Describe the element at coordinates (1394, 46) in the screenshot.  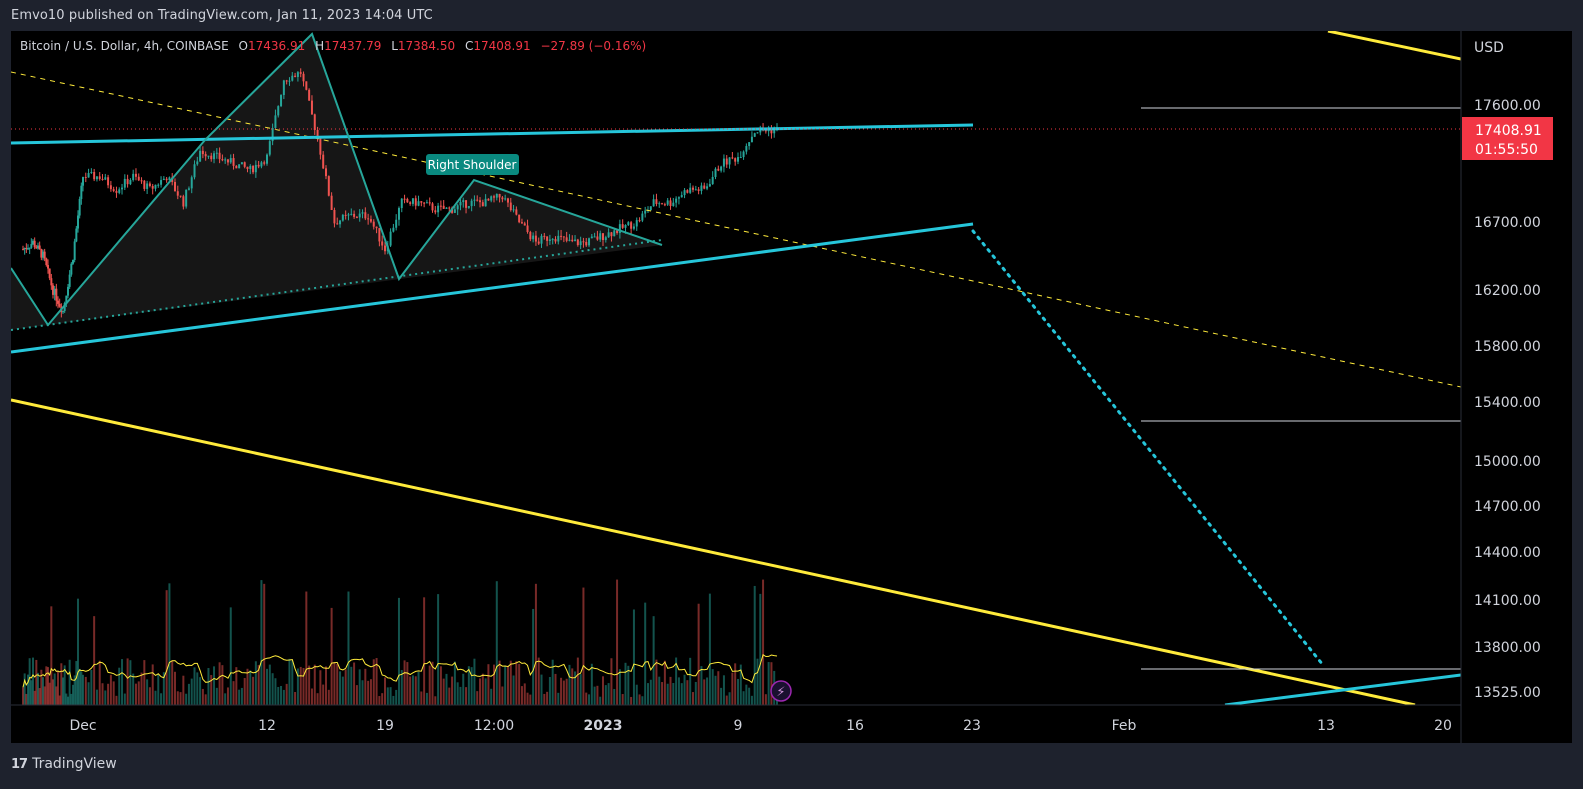
I see `channel-upper-line` at that location.